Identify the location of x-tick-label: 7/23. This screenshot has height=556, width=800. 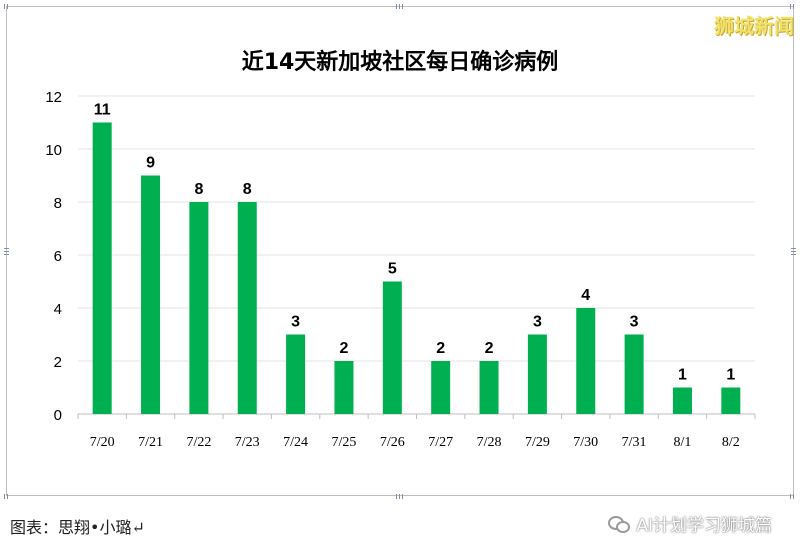
(247, 442).